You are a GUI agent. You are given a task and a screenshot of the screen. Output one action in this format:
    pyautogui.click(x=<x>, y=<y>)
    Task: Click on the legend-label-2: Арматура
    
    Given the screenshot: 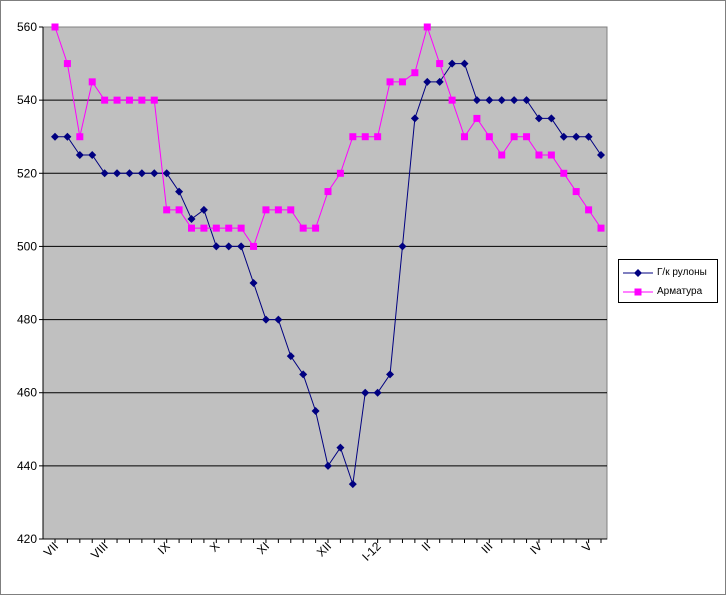 What is the action you would take?
    pyautogui.click(x=680, y=291)
    